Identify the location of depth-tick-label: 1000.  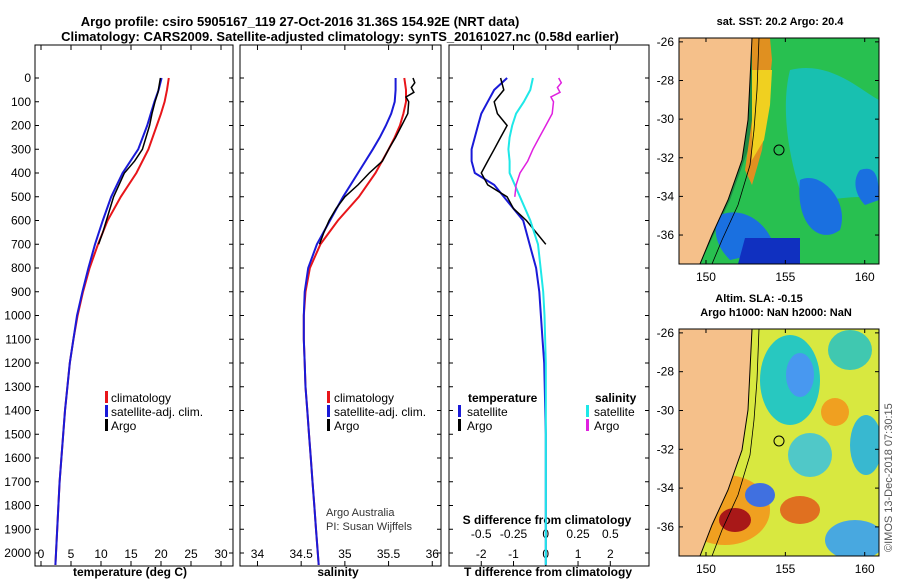
(17, 316).